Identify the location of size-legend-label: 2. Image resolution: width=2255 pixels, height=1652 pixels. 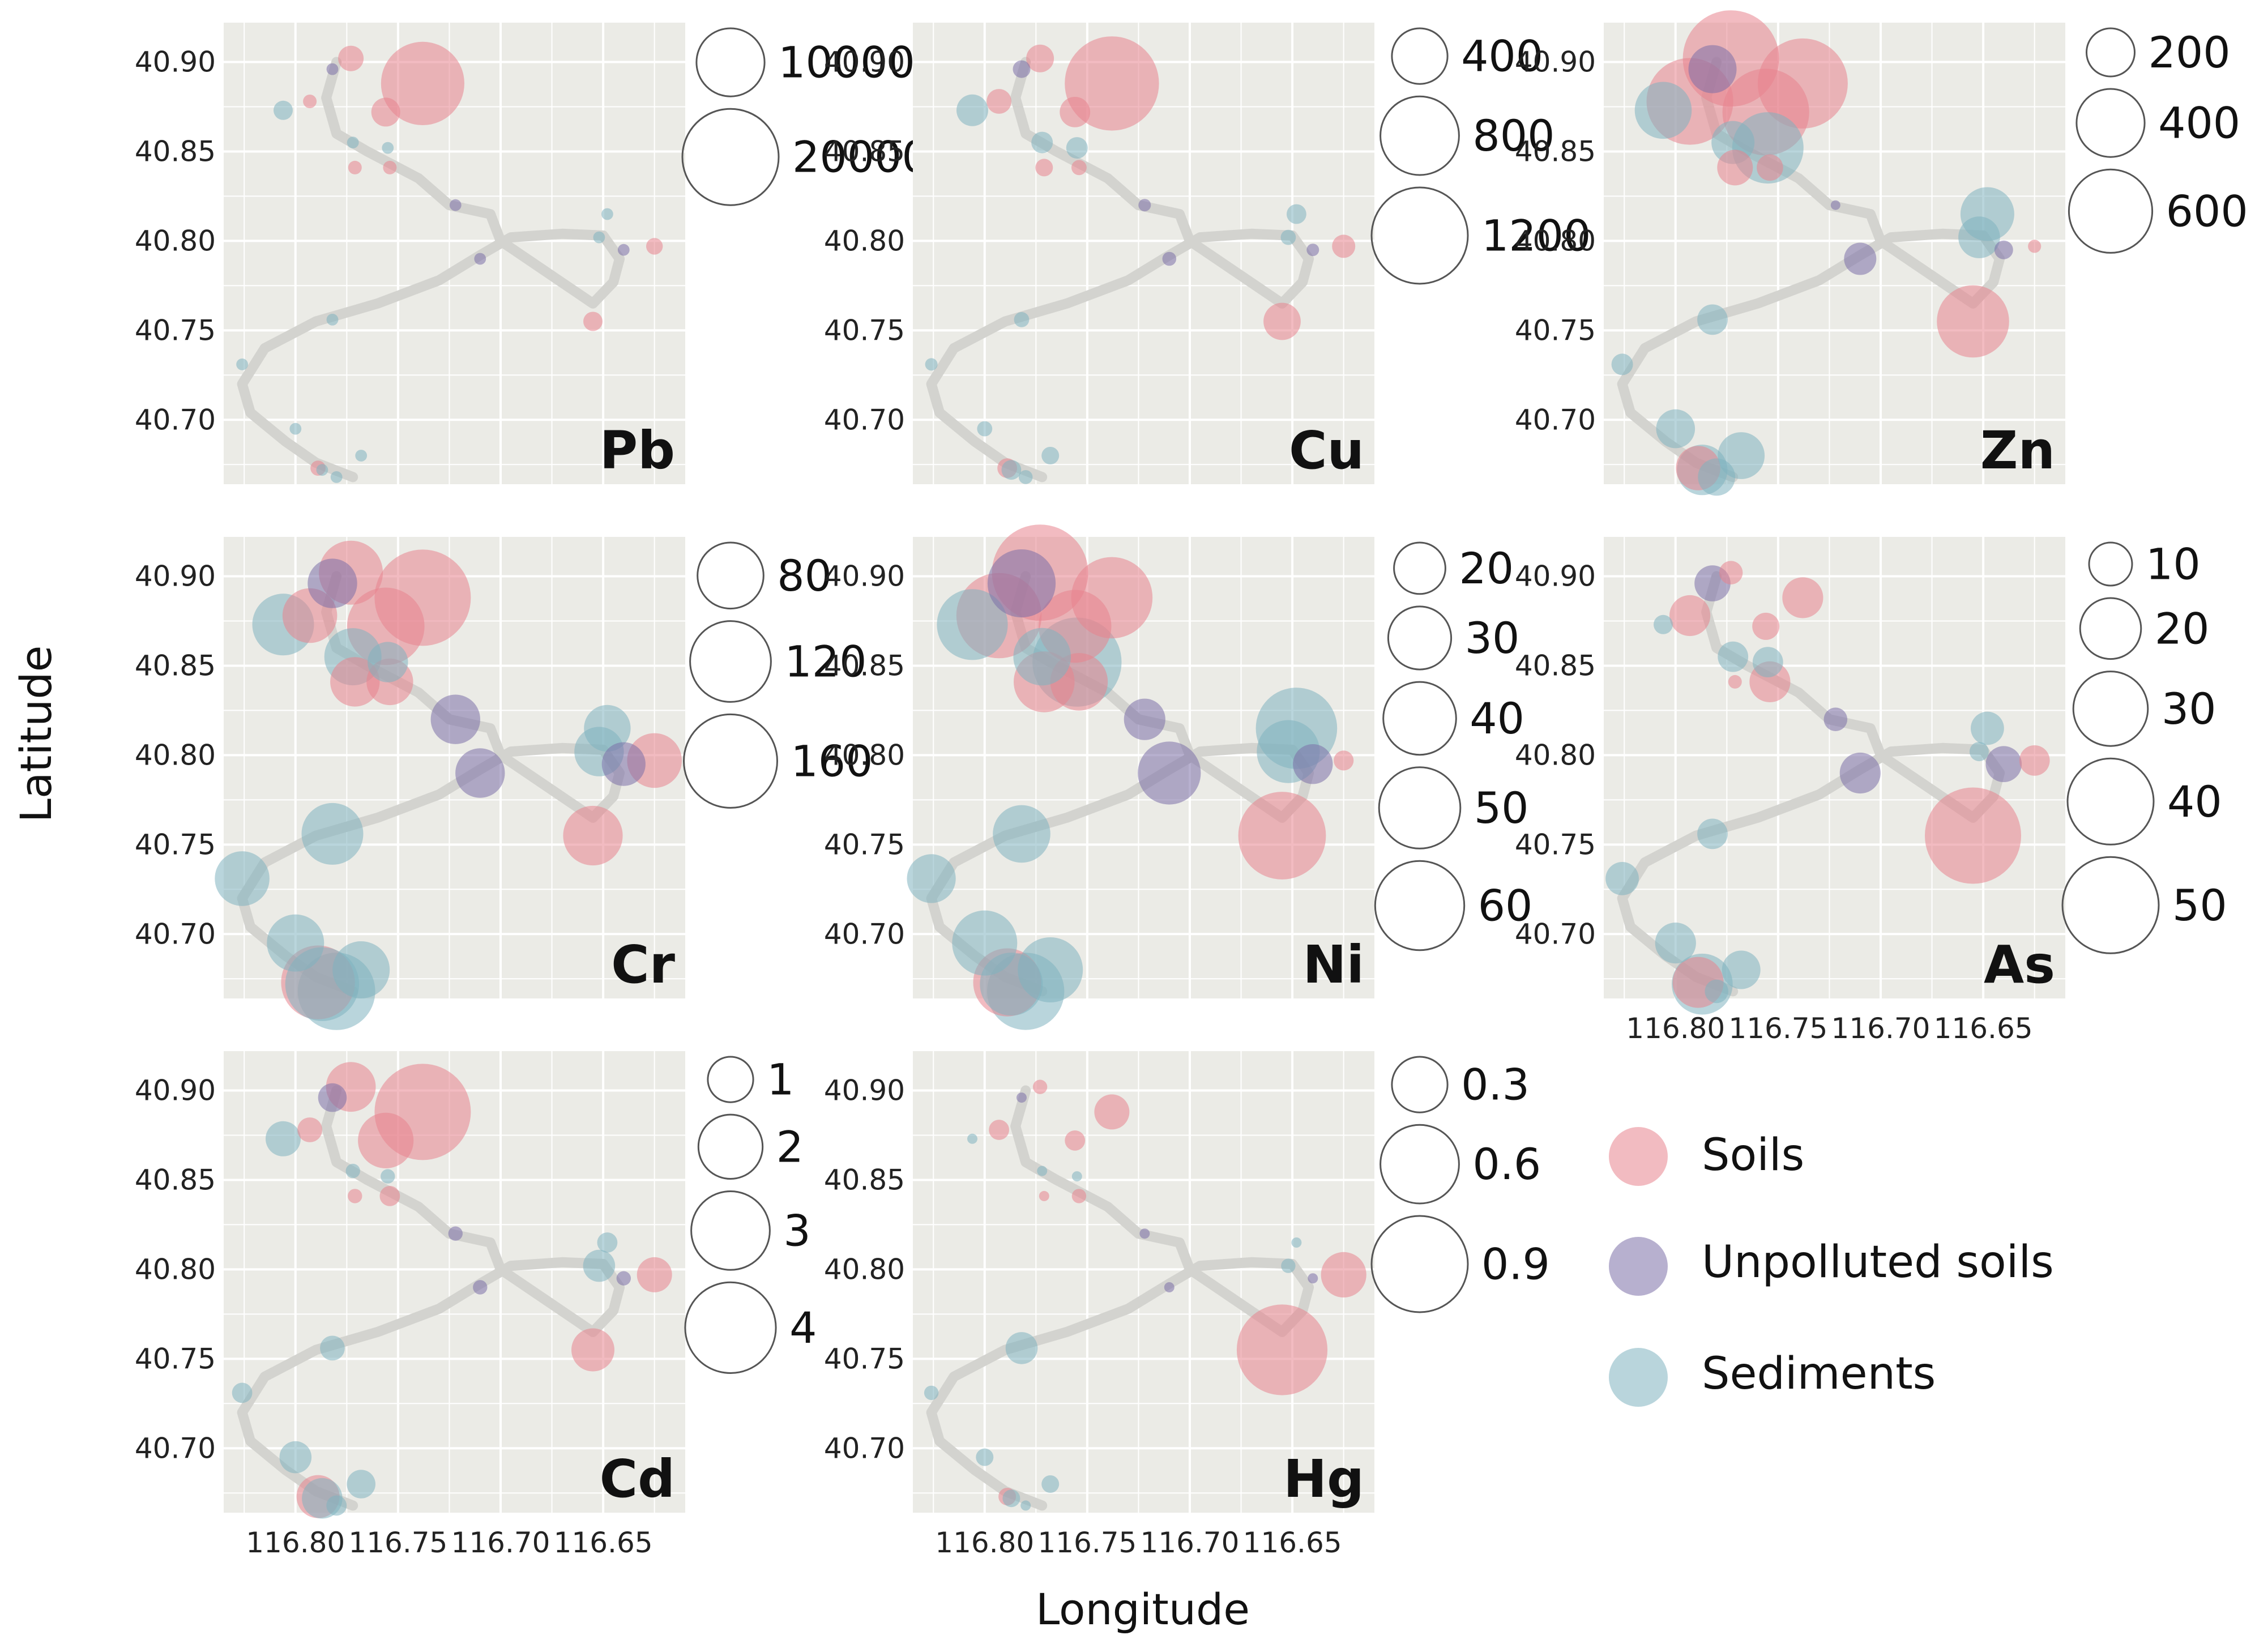
(790, 1146).